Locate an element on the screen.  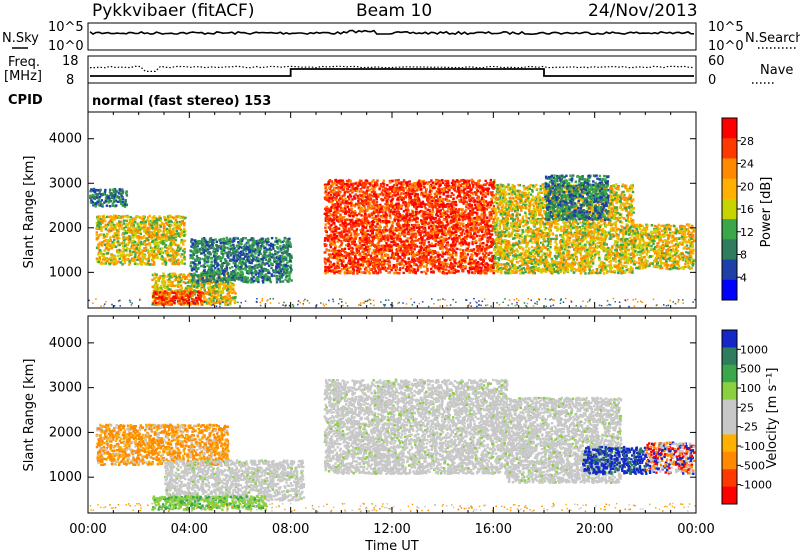
freq-strip-frame is located at coordinates (392, 69).